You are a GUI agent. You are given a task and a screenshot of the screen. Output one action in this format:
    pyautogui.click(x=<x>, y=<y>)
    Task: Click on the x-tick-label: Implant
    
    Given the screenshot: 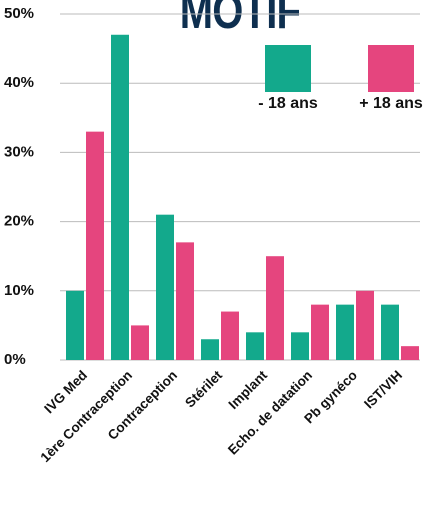 What is the action you would take?
    pyautogui.click(x=248, y=389)
    